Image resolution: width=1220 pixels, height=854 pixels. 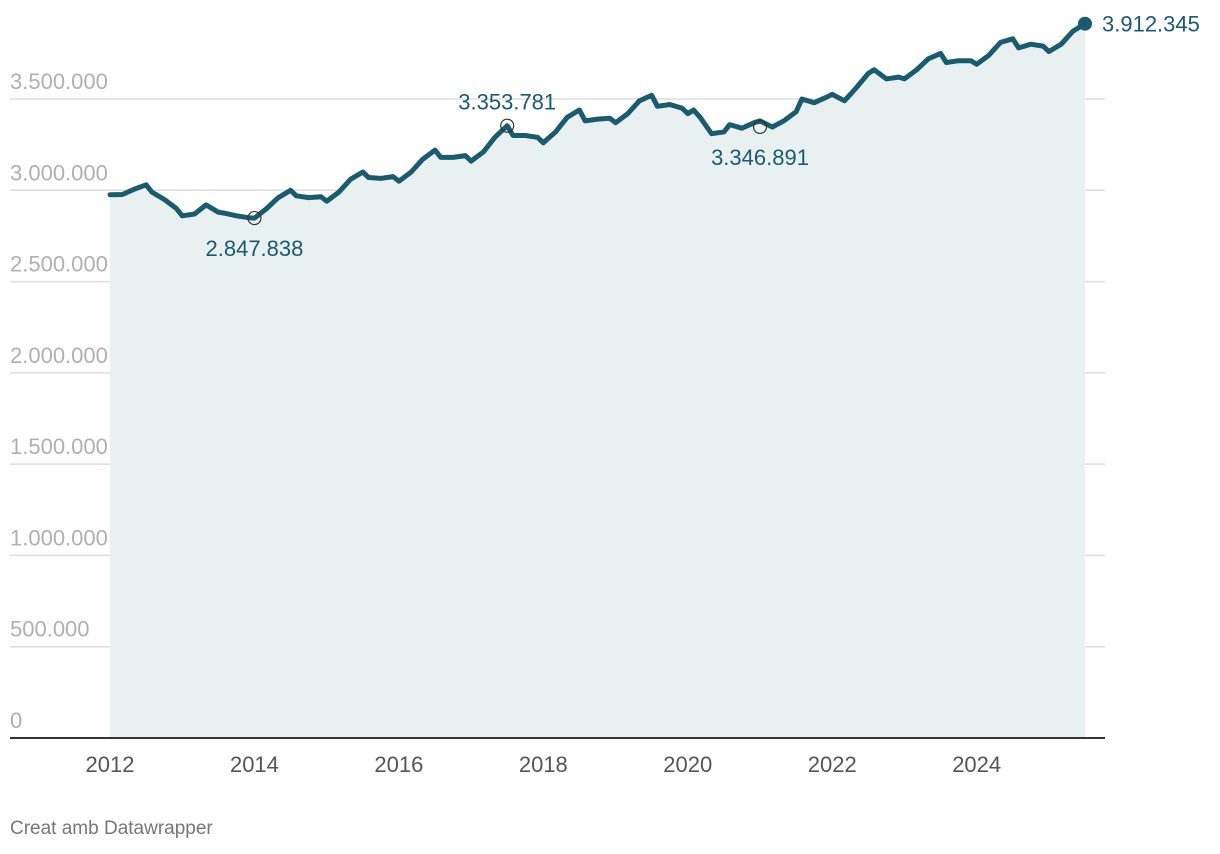 What do you see at coordinates (832, 764) in the screenshot?
I see `x-tick-label: 2022` at bounding box center [832, 764].